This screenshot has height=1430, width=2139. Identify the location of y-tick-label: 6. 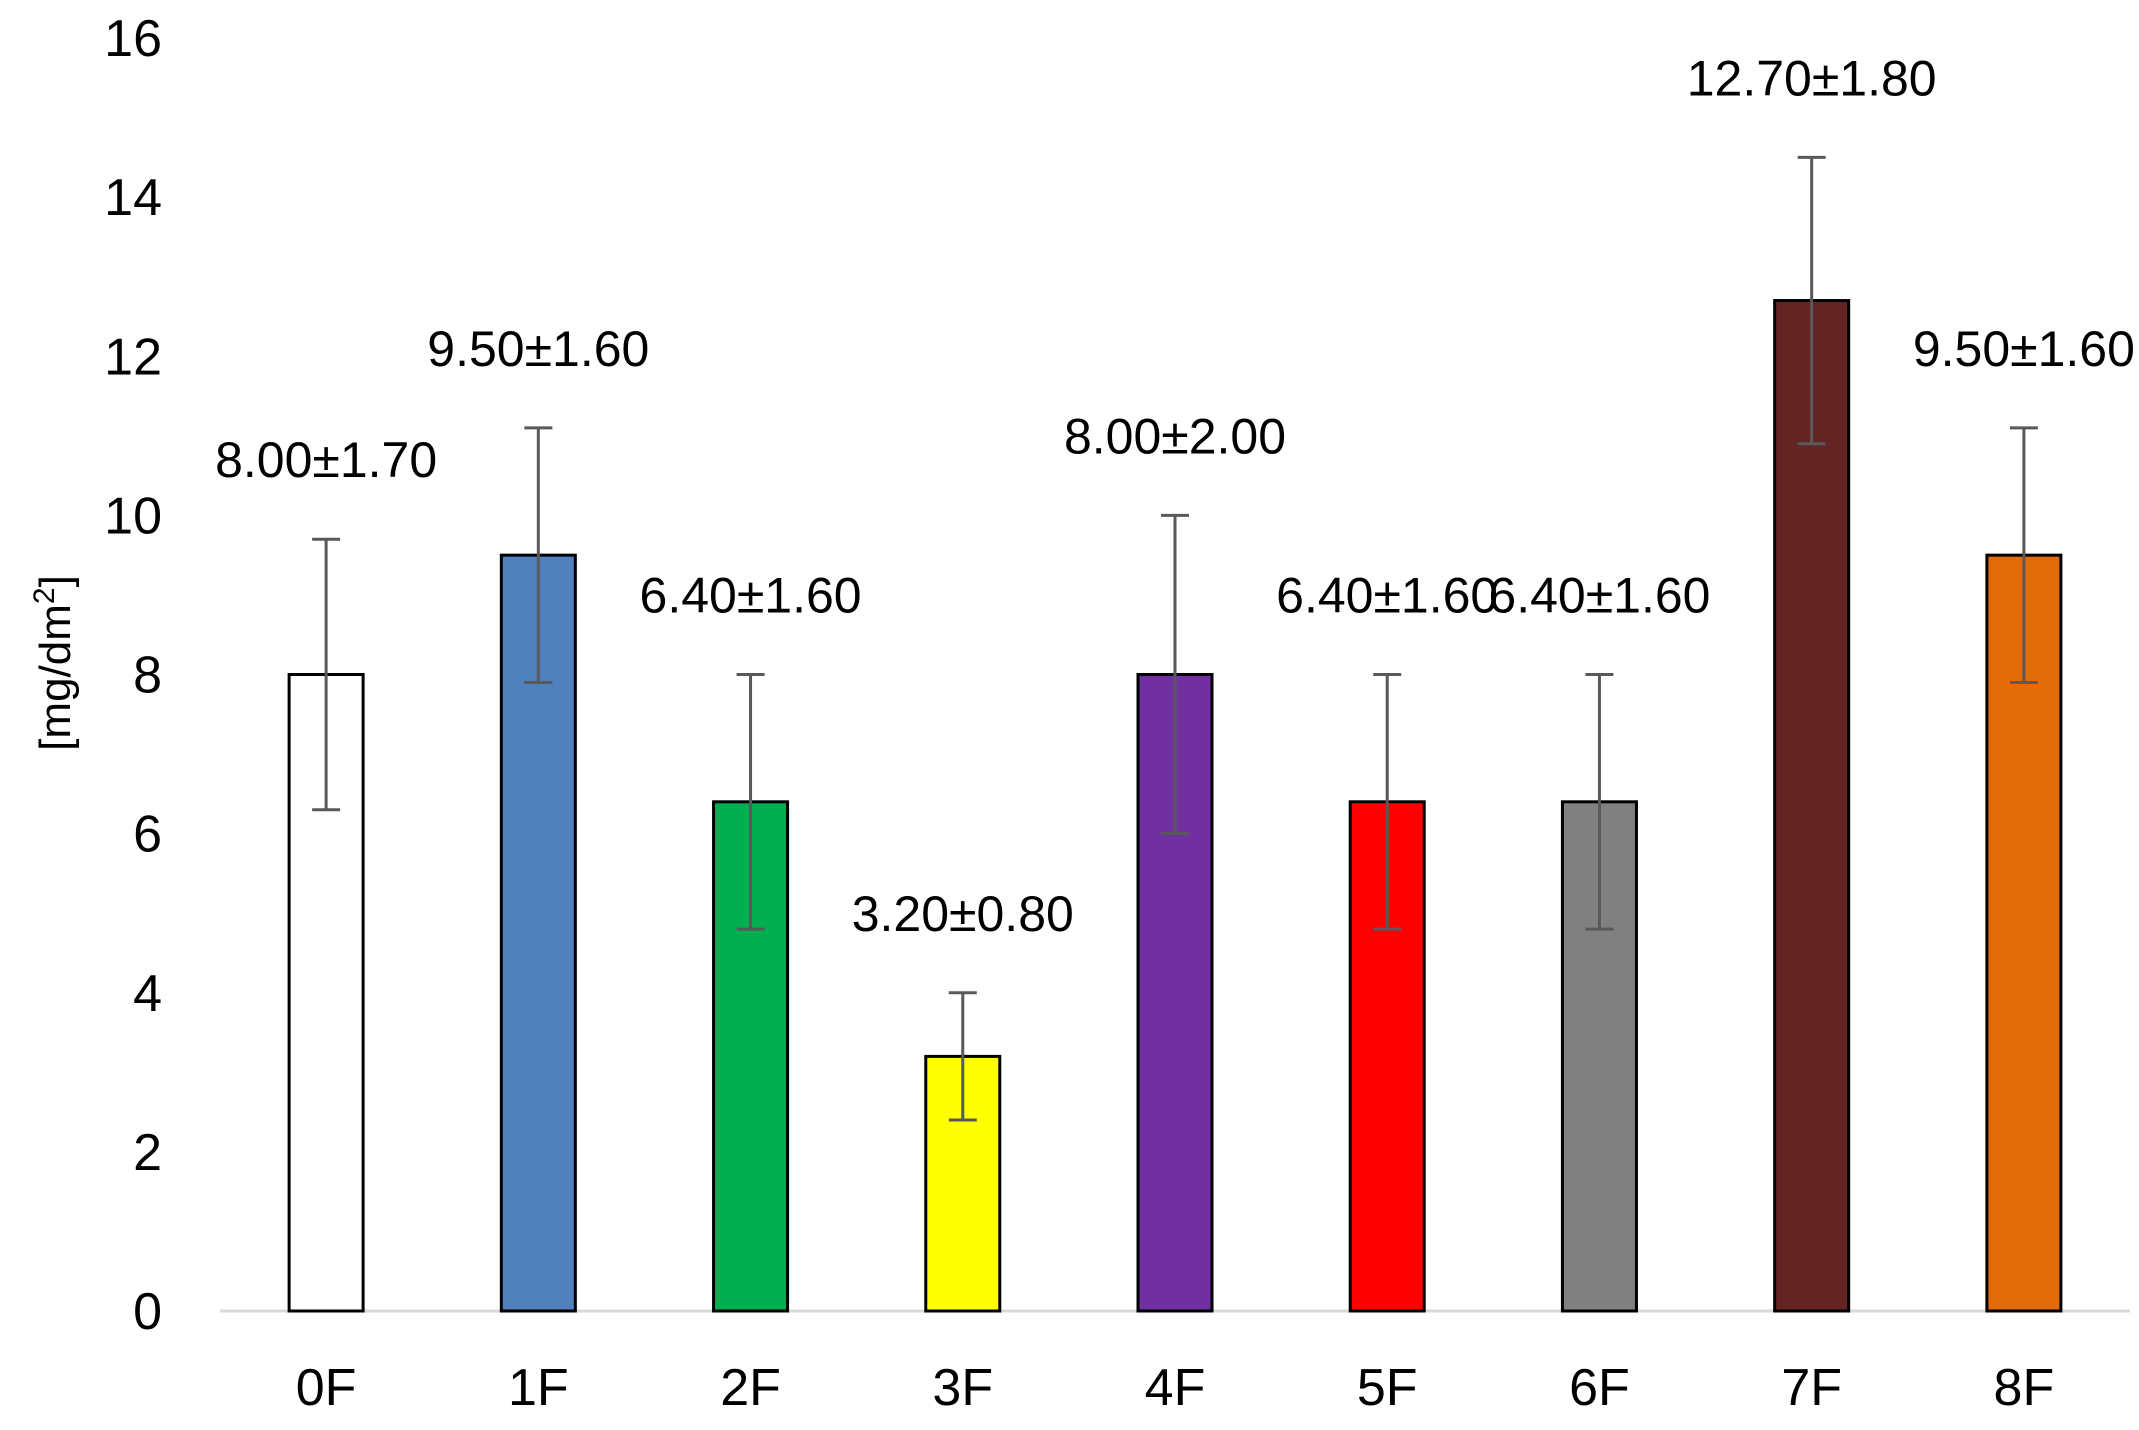
(147, 835).